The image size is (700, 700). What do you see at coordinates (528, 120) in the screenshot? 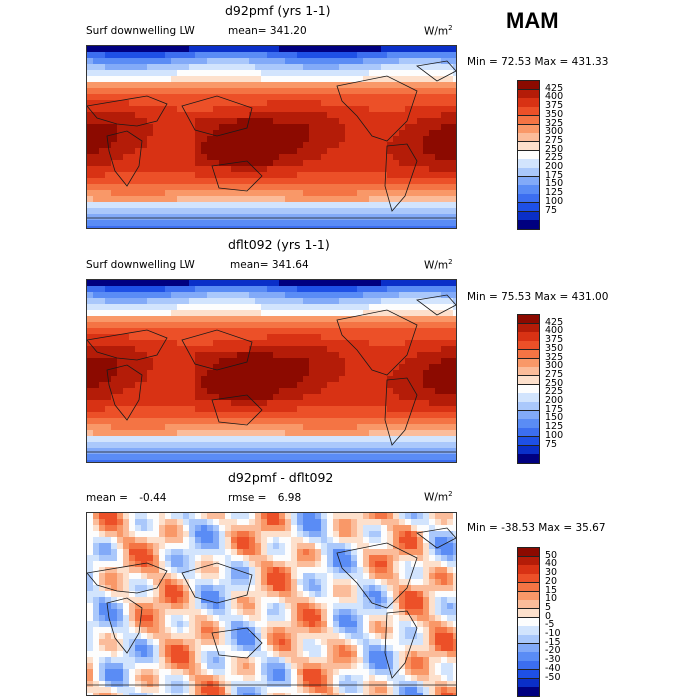
I see `colorbar-swatch` at bounding box center [528, 120].